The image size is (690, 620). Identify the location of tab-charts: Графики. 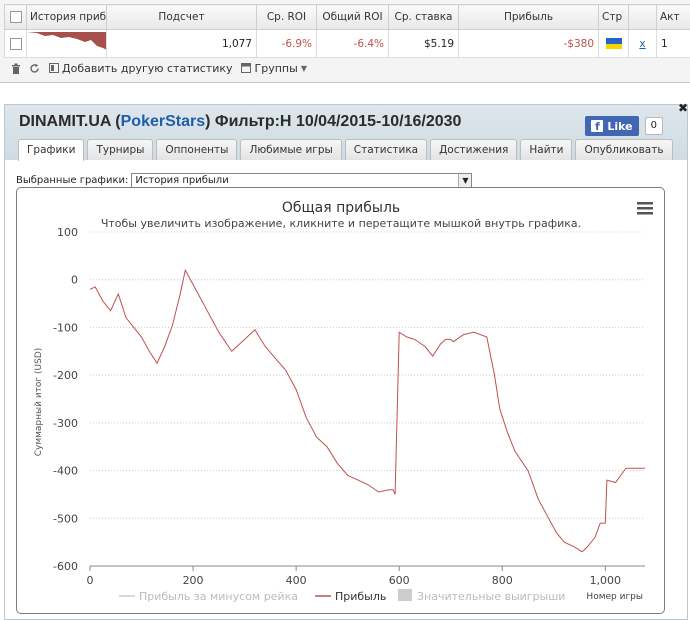
(51, 150).